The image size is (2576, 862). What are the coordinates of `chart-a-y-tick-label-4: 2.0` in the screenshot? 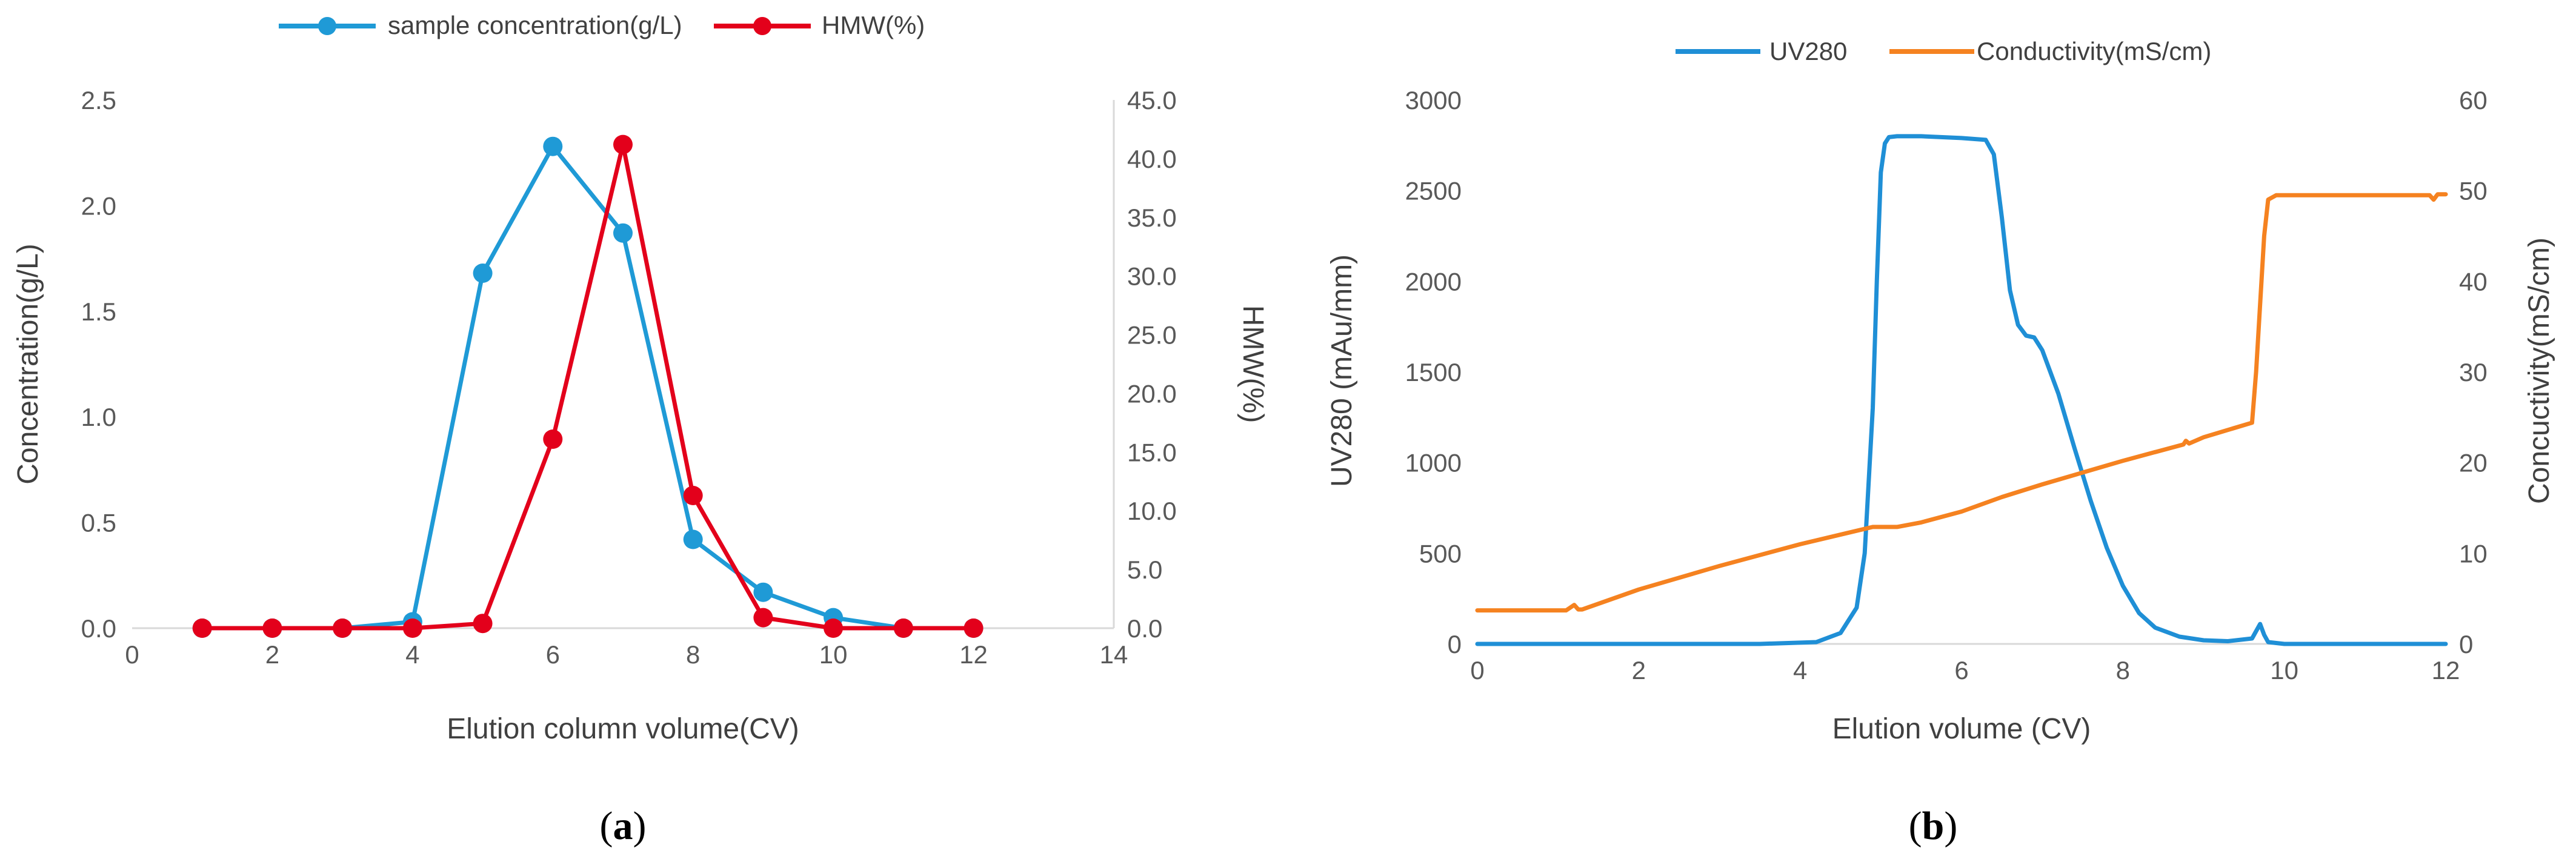 It's located at (98, 205).